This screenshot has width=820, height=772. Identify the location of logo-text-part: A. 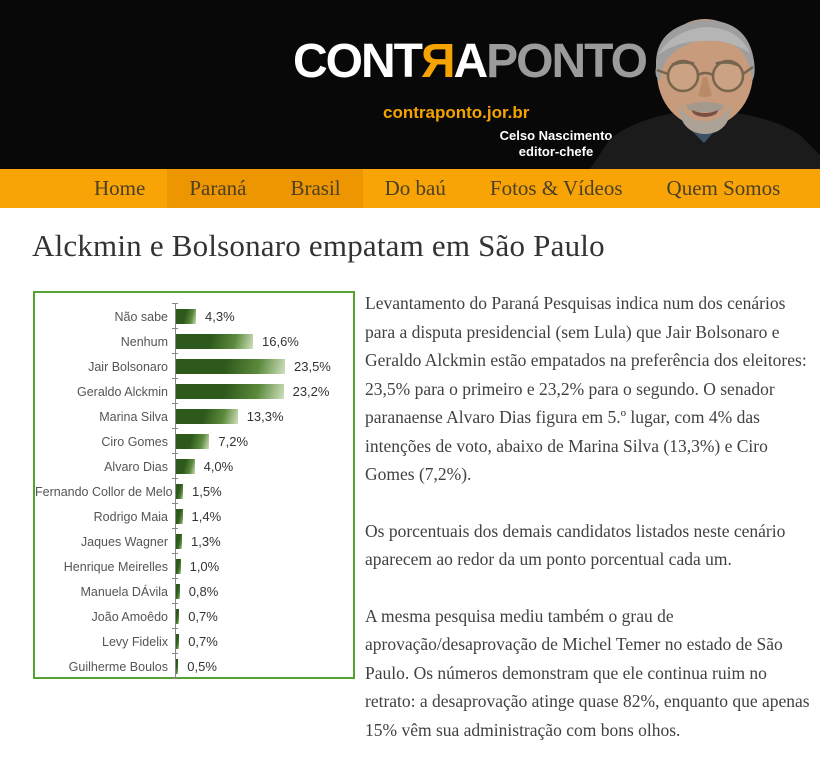
(470, 61).